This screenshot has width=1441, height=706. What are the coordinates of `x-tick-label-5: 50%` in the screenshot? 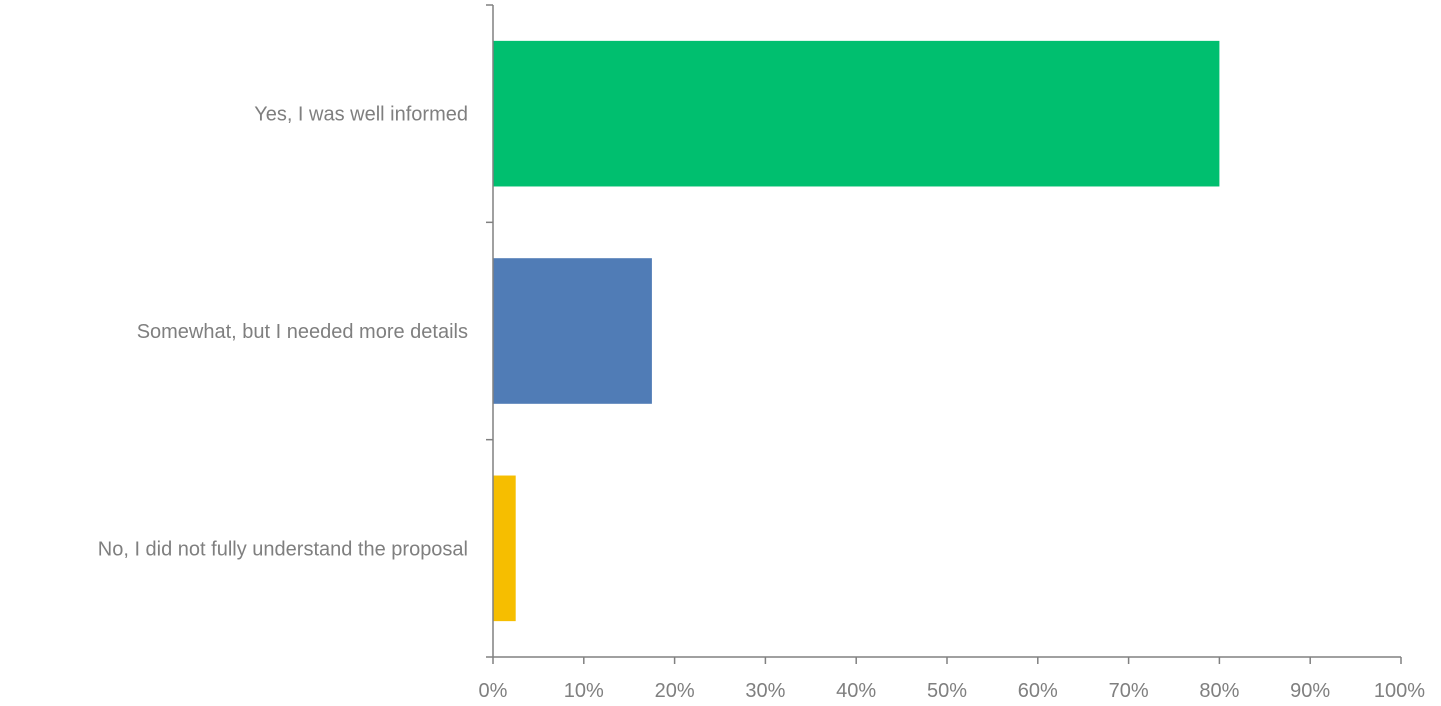 It's located at (947, 691).